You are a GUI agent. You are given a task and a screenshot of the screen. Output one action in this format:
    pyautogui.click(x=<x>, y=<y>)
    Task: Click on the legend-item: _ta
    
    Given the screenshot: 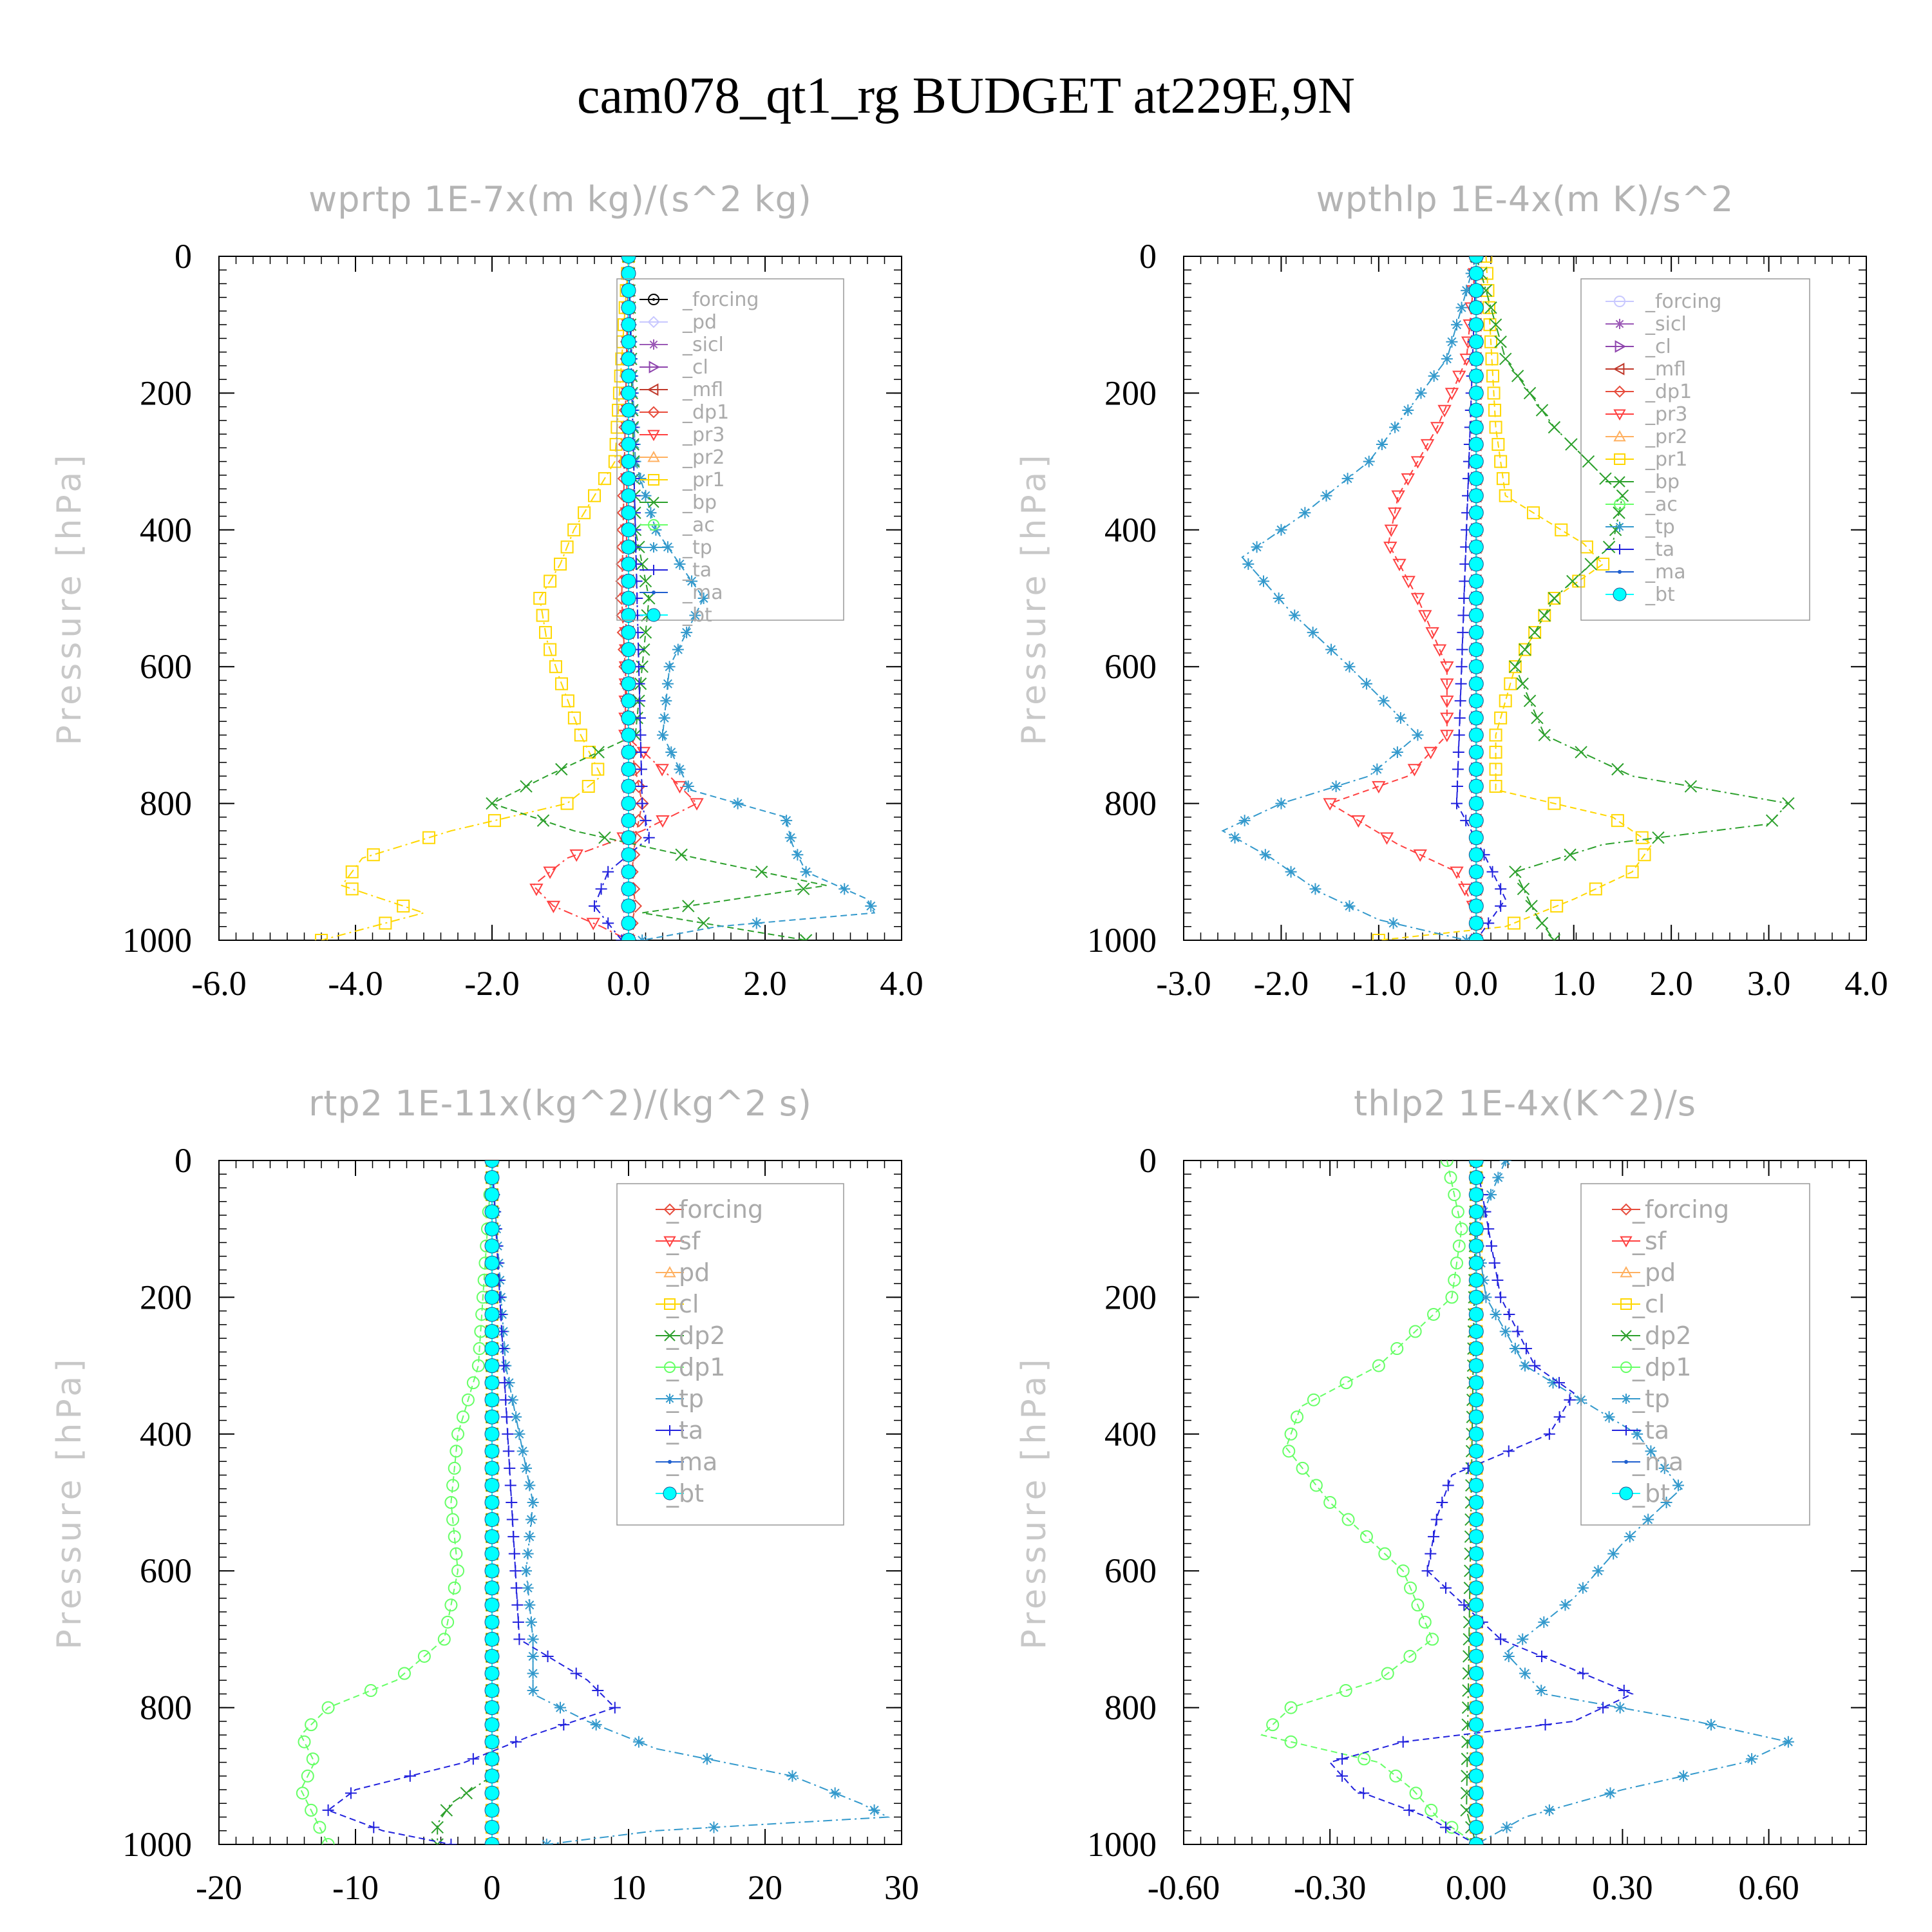 What is the action you would take?
    pyautogui.click(x=680, y=1430)
    